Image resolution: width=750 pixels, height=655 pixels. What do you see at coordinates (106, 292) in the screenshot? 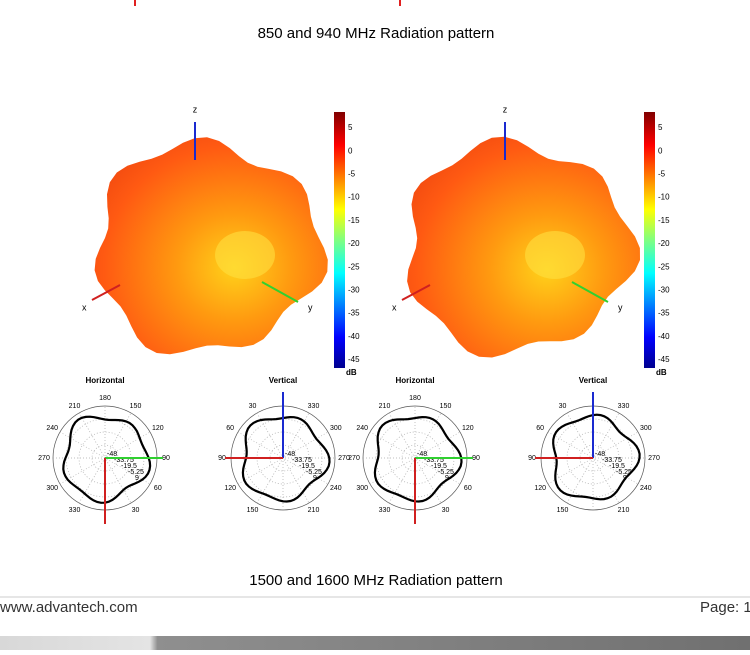
I see `axis-x` at bounding box center [106, 292].